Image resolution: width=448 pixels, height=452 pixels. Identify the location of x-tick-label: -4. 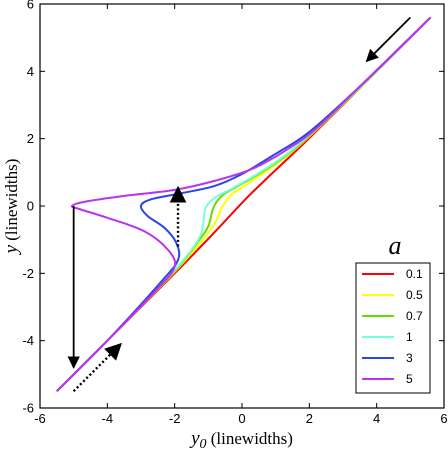
(108, 418).